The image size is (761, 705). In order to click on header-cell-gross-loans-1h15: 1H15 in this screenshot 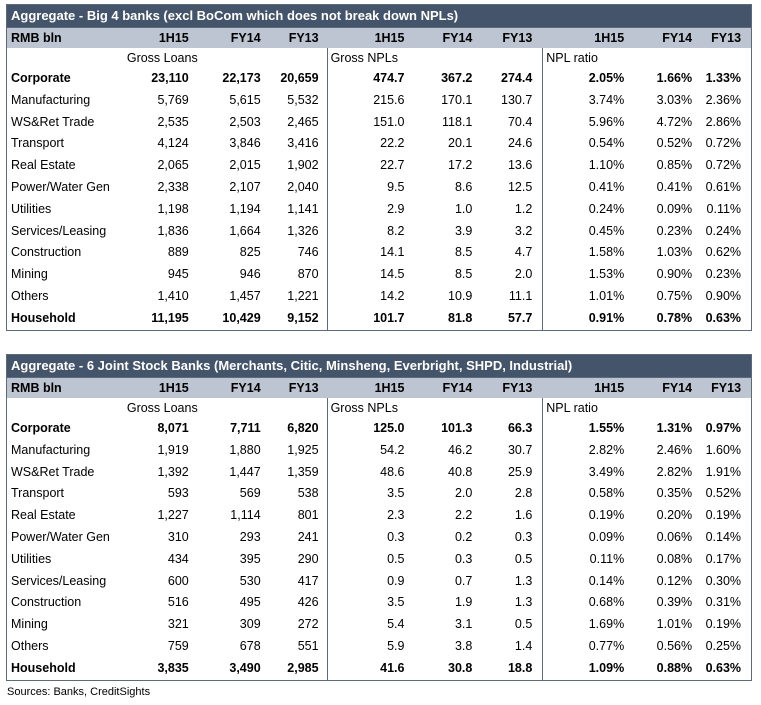, I will do `click(173, 388)`.